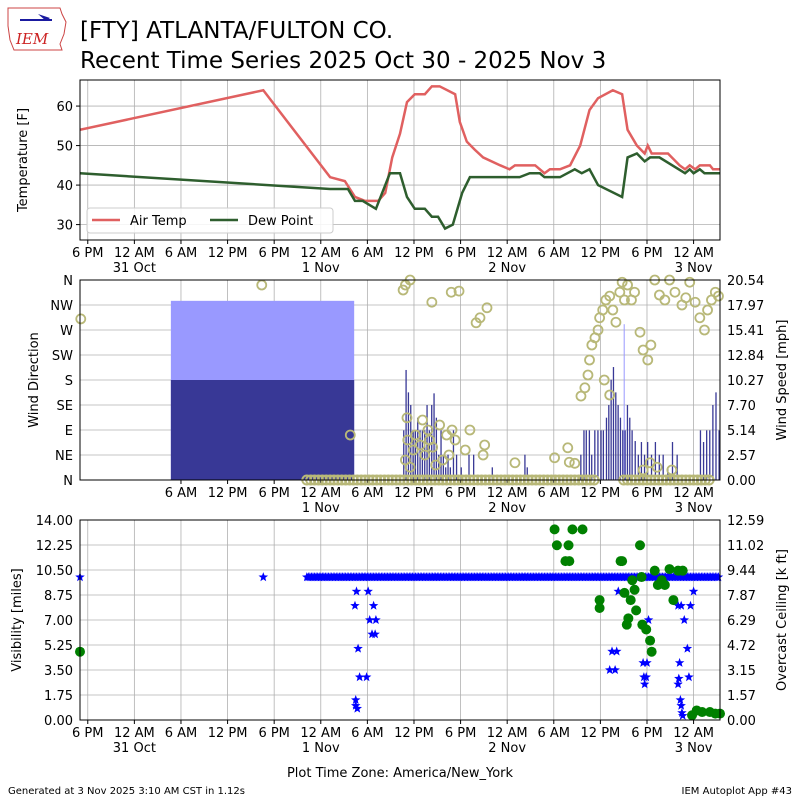 This screenshot has width=800, height=800. What do you see at coordinates (61, 306) in the screenshot?
I see `direction-tick-label: NW` at bounding box center [61, 306].